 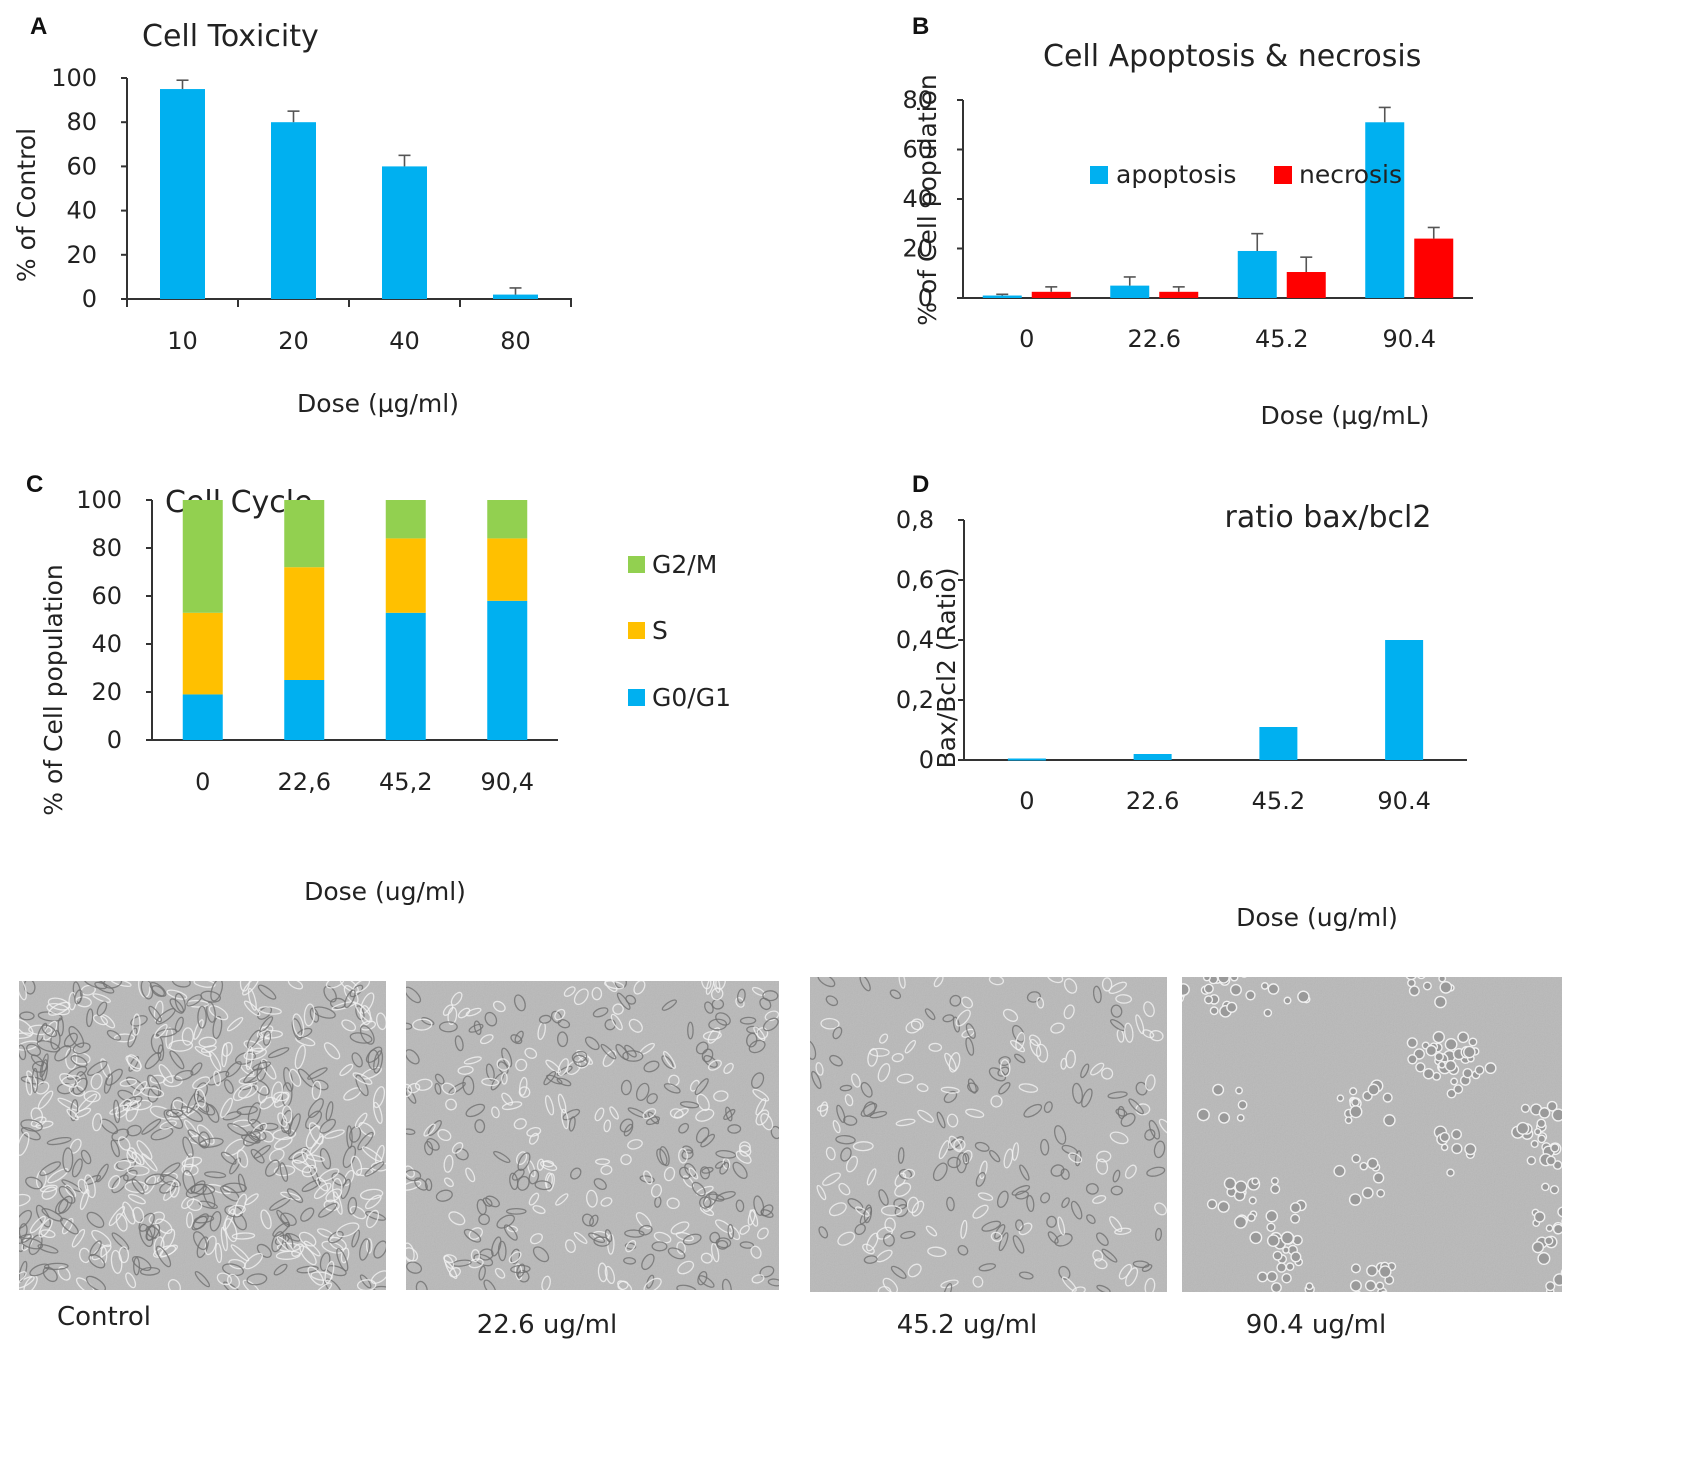 I want to click on x-tick-label-b: 90.4, so click(x=1409, y=339).